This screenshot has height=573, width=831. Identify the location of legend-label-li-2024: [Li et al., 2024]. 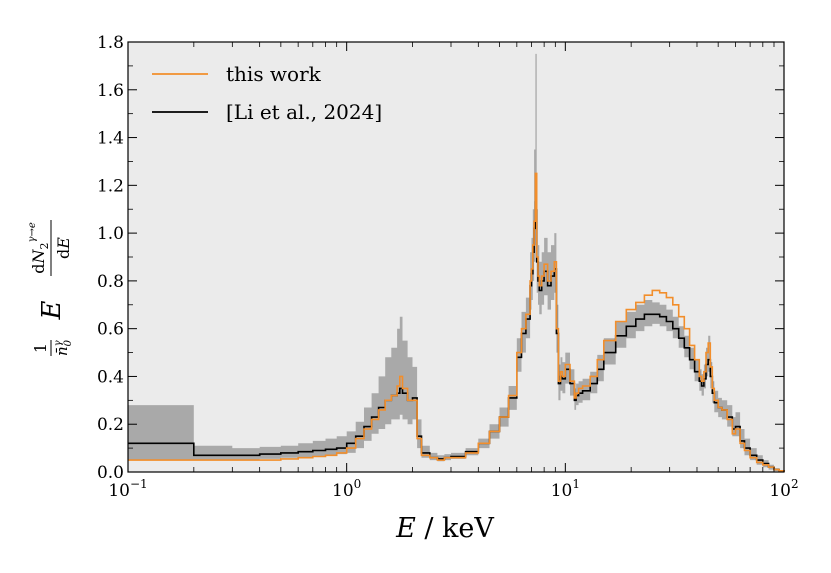
(304, 112).